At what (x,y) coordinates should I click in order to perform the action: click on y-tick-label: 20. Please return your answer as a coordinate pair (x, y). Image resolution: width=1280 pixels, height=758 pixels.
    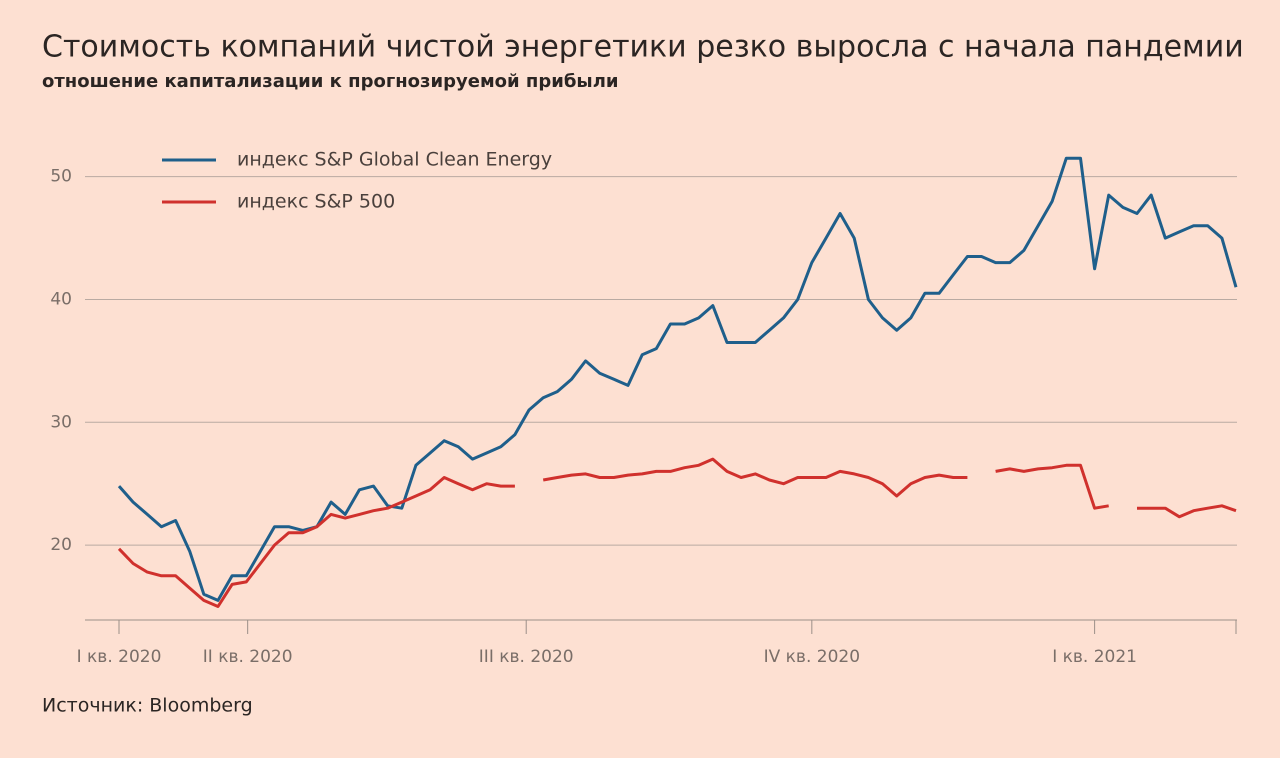
    Looking at the image, I should click on (61, 545).